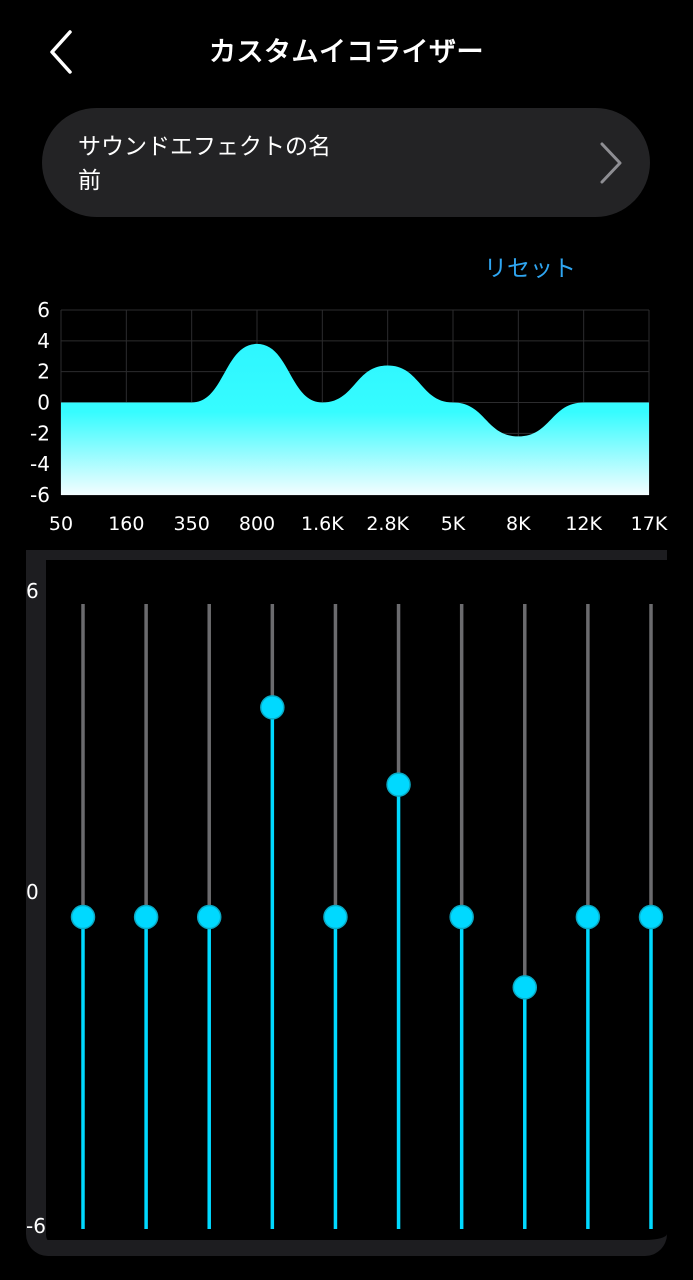  I want to click on x-tick-label: 800, so click(257, 524).